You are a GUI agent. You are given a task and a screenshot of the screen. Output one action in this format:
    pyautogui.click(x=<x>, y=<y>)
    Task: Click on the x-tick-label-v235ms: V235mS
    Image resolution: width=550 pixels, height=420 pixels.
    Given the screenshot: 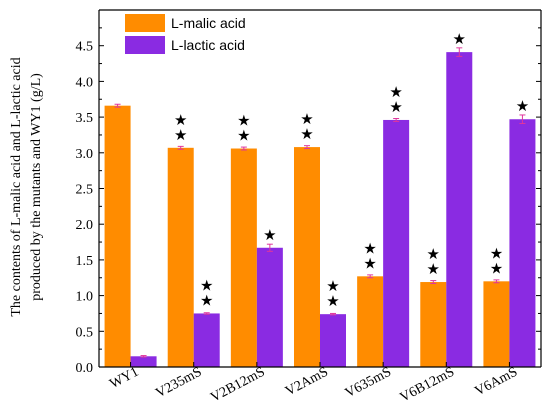 What is the action you would take?
    pyautogui.click(x=178, y=383)
    